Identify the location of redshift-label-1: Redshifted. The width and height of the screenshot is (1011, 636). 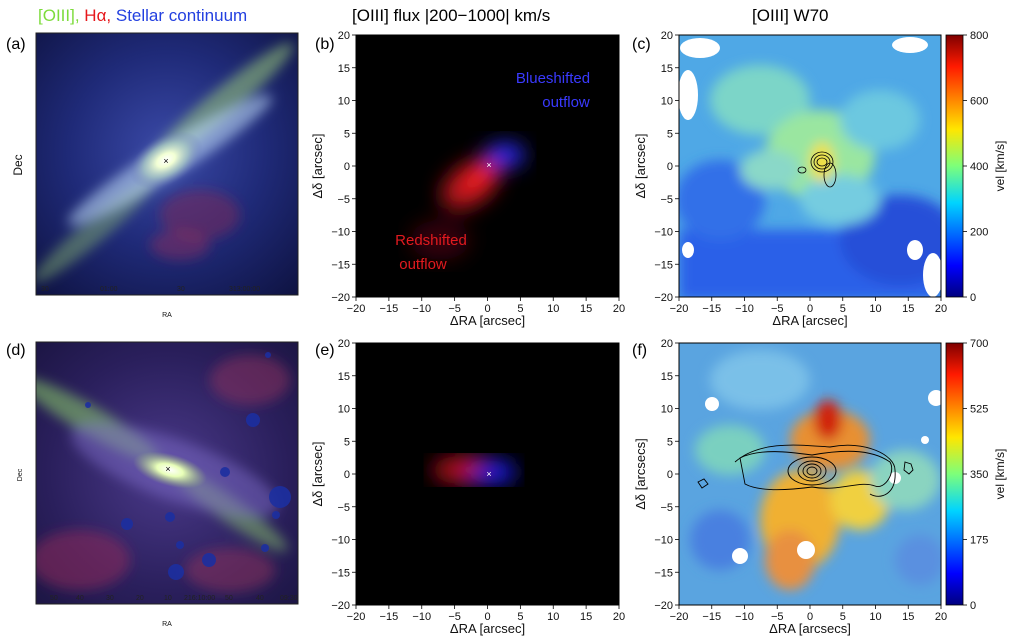
(431, 240).